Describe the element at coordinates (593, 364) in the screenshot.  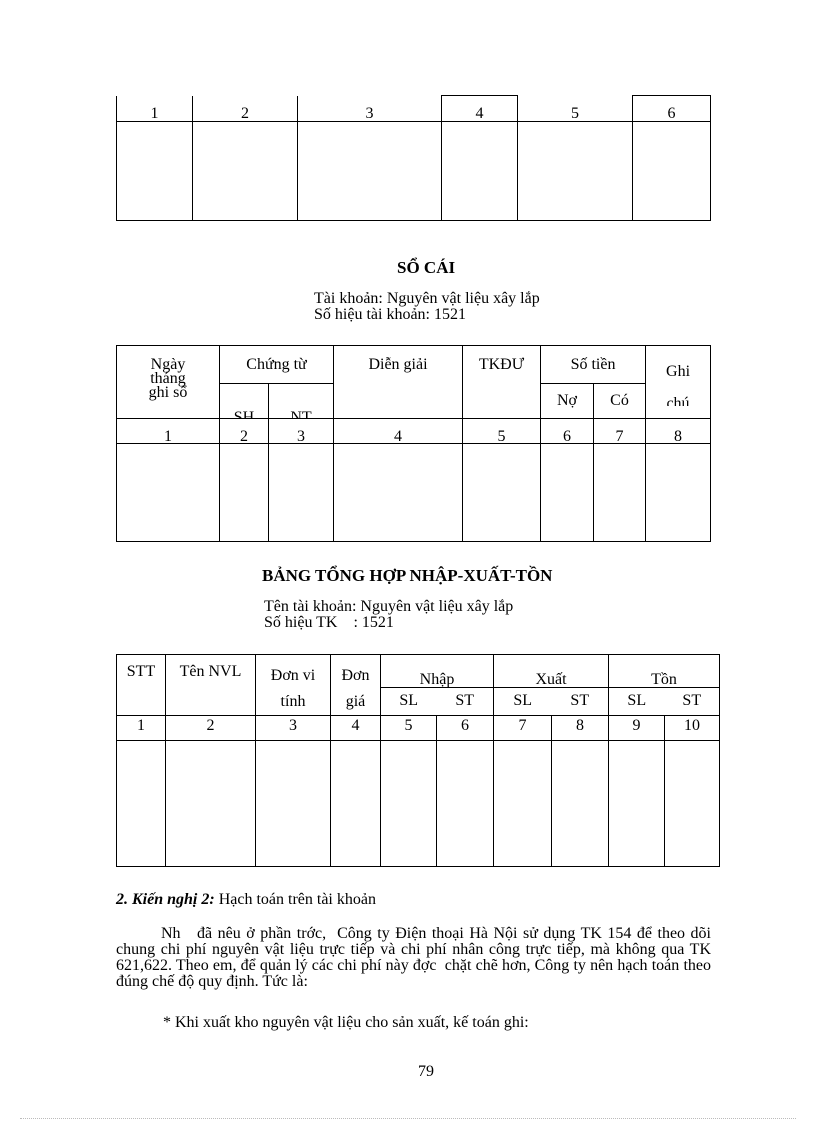
I see `header-amount: Số tiền` at that location.